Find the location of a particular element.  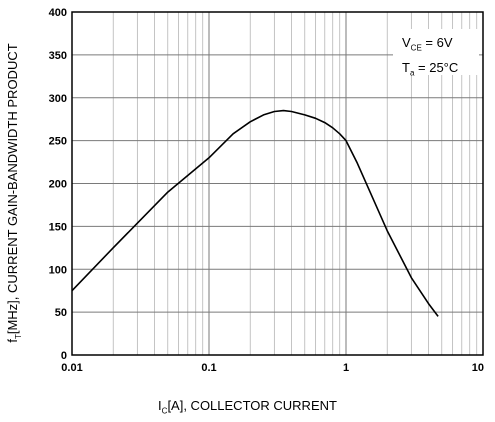

y-axis-label: fT[MHz], CURRENT GAIN-BANDWIDTH PRODUCT is located at coordinates (14, 192).